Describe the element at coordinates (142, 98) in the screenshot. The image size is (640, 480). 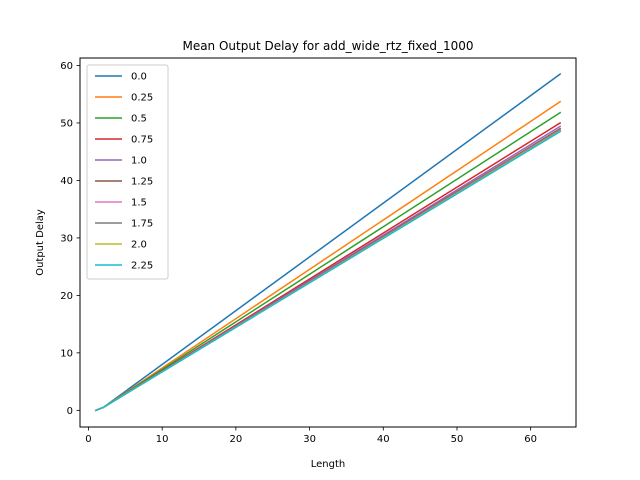
I see `legend-label-1: 0.25` at that location.